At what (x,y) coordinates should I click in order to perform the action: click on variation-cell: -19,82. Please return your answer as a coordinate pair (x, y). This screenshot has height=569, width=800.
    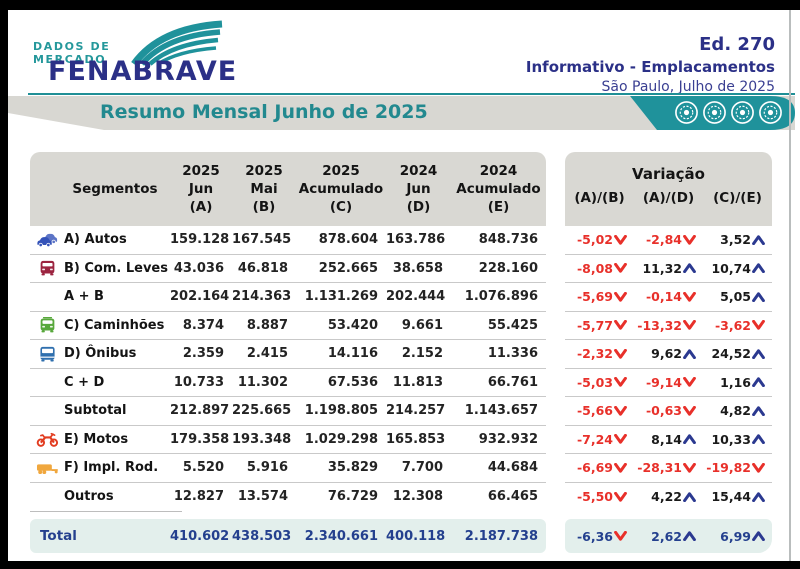
    Looking at the image, I should click on (737, 467).